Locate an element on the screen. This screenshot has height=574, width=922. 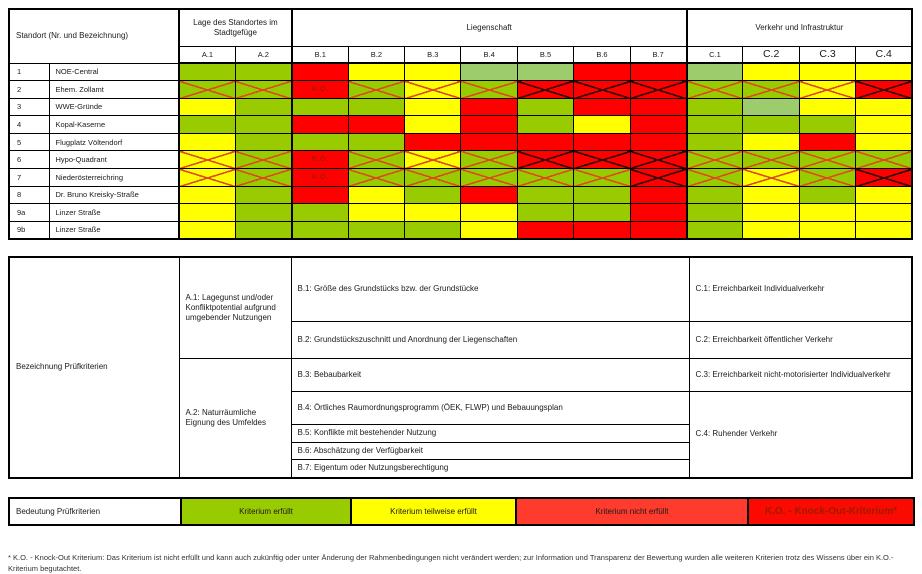
column-header: B.3 is located at coordinates (433, 54).